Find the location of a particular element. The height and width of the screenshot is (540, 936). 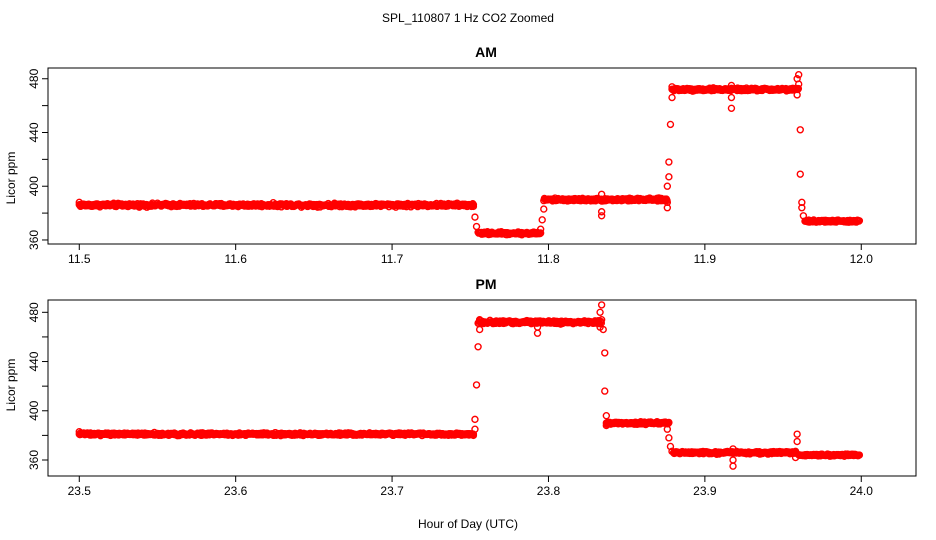

chart-title-am: AM is located at coordinates (486, 52).